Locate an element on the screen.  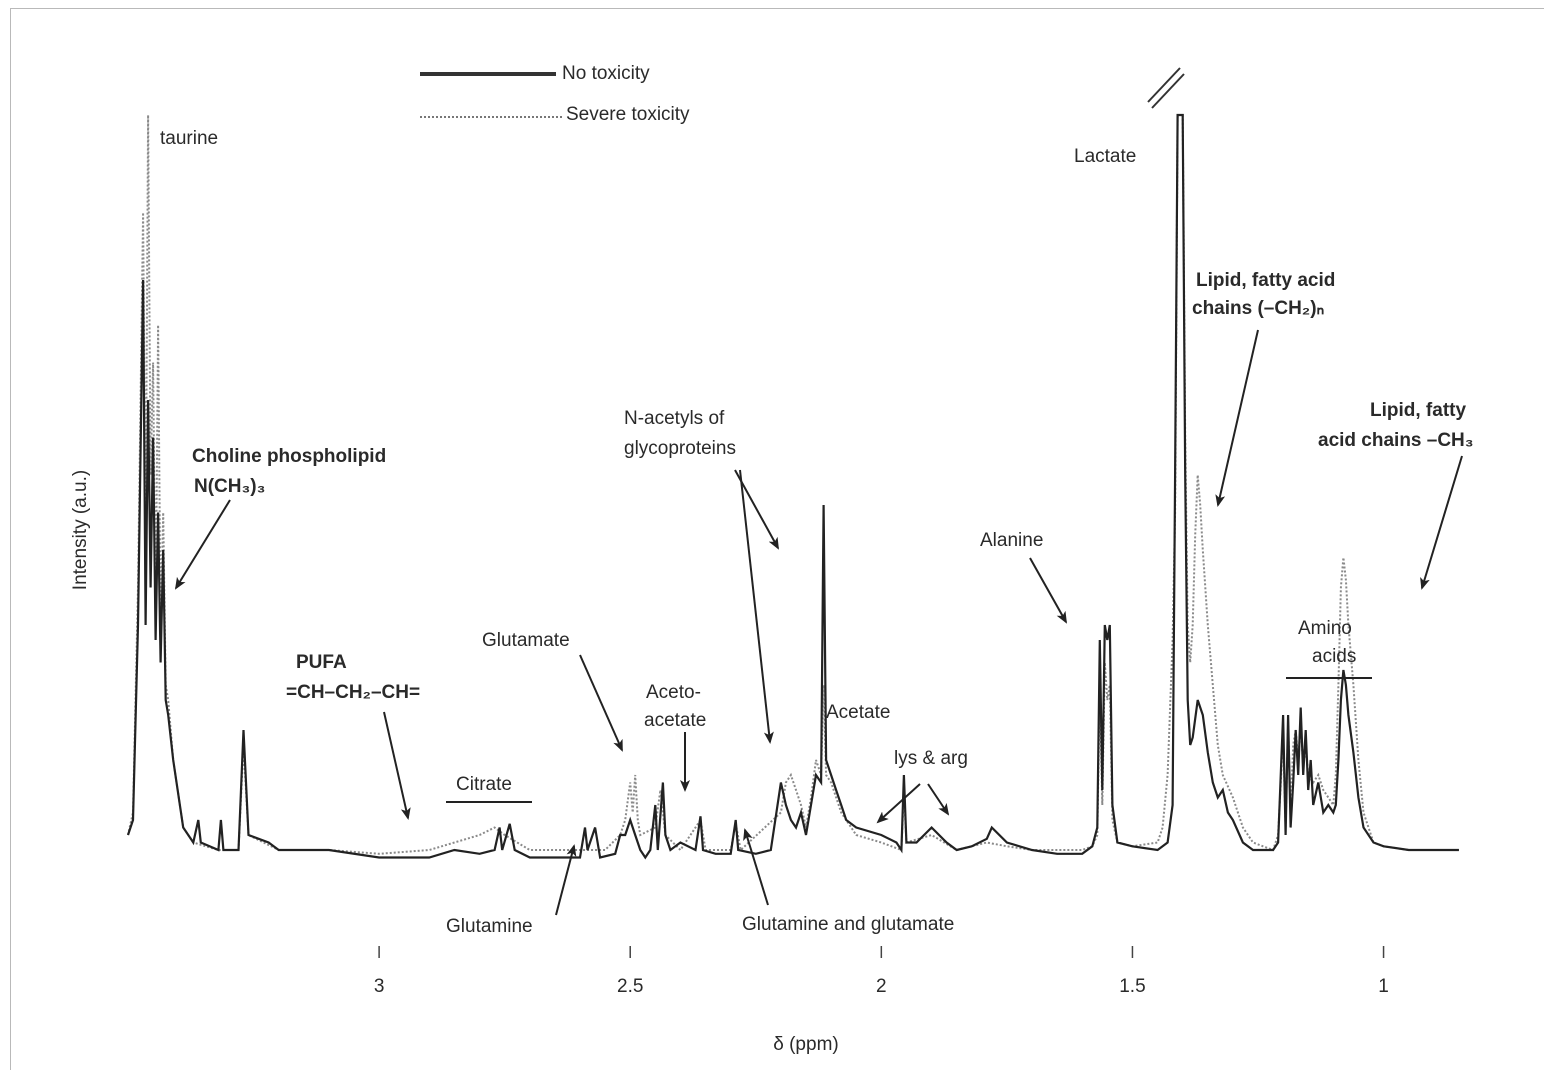
arrow-glnglu is located at coordinates (756, 867).